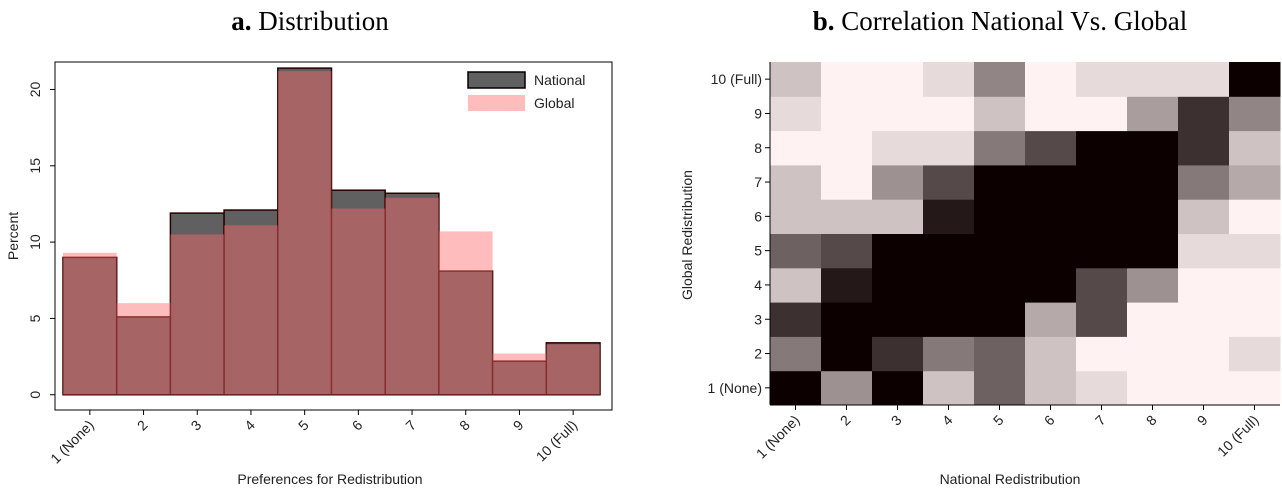 The image size is (1282, 489). I want to click on title-text: Correlation National Vs. Global, so click(1014, 21).